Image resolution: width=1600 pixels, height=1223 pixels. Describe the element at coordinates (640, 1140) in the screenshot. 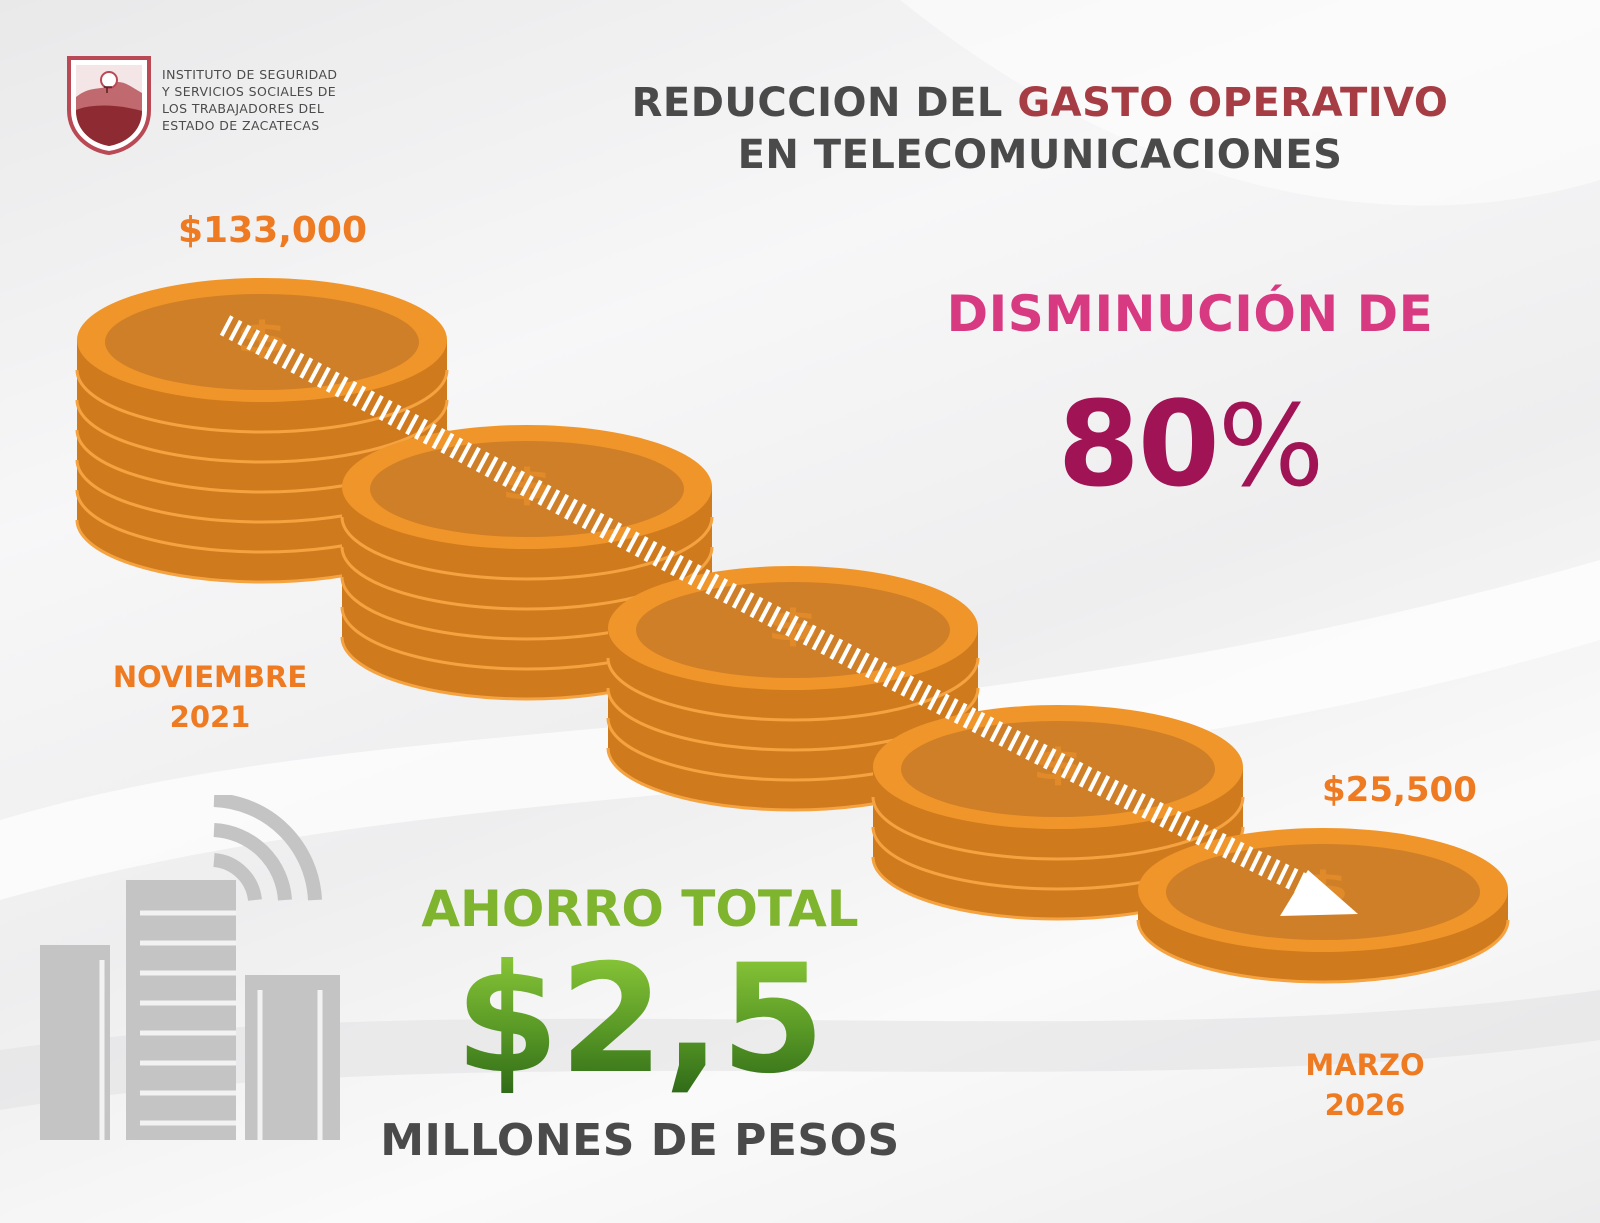

I see `savings-unit: MILLONES DE PESOS` at that location.